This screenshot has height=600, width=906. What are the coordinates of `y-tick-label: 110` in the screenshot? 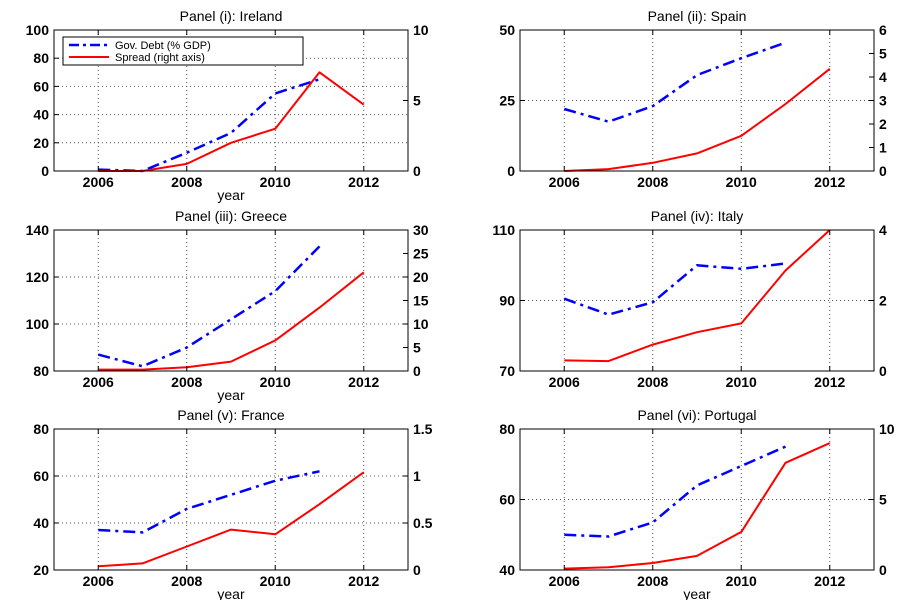 It's located at (503, 230).